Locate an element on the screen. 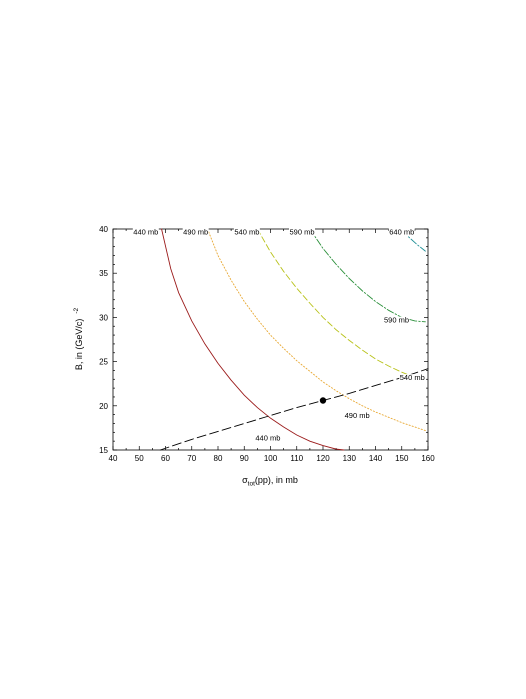 The width and height of the screenshot is (526, 699). y-tick-label: 30 is located at coordinates (103, 317).